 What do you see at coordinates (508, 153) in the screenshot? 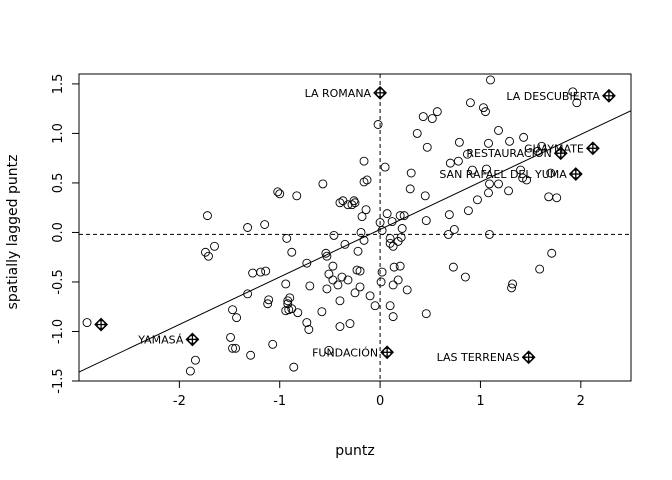
I see `point-label: RESTAURACION` at bounding box center [508, 153].